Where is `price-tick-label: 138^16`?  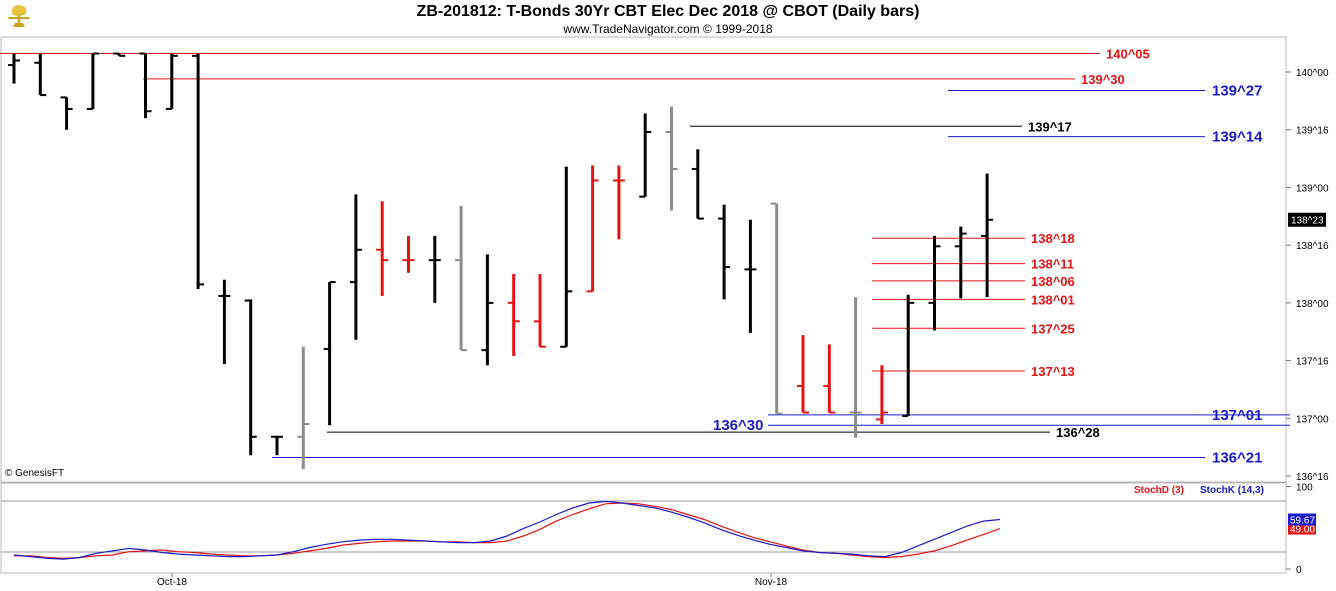
price-tick-label: 138^16 is located at coordinates (1312, 246).